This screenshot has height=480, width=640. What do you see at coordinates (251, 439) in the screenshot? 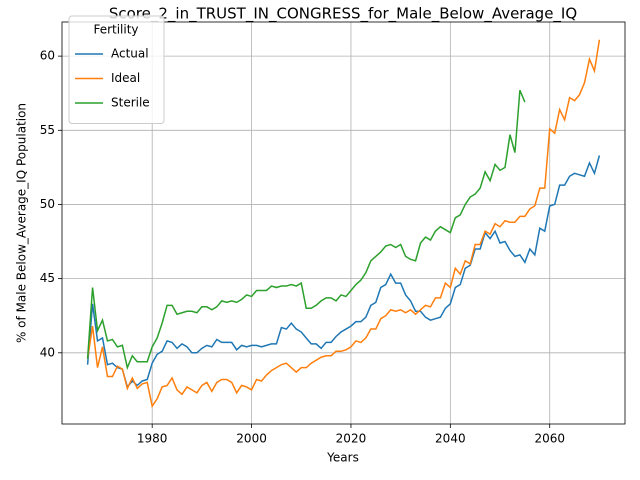
I see `x-tick-label: 2000` at bounding box center [251, 439].